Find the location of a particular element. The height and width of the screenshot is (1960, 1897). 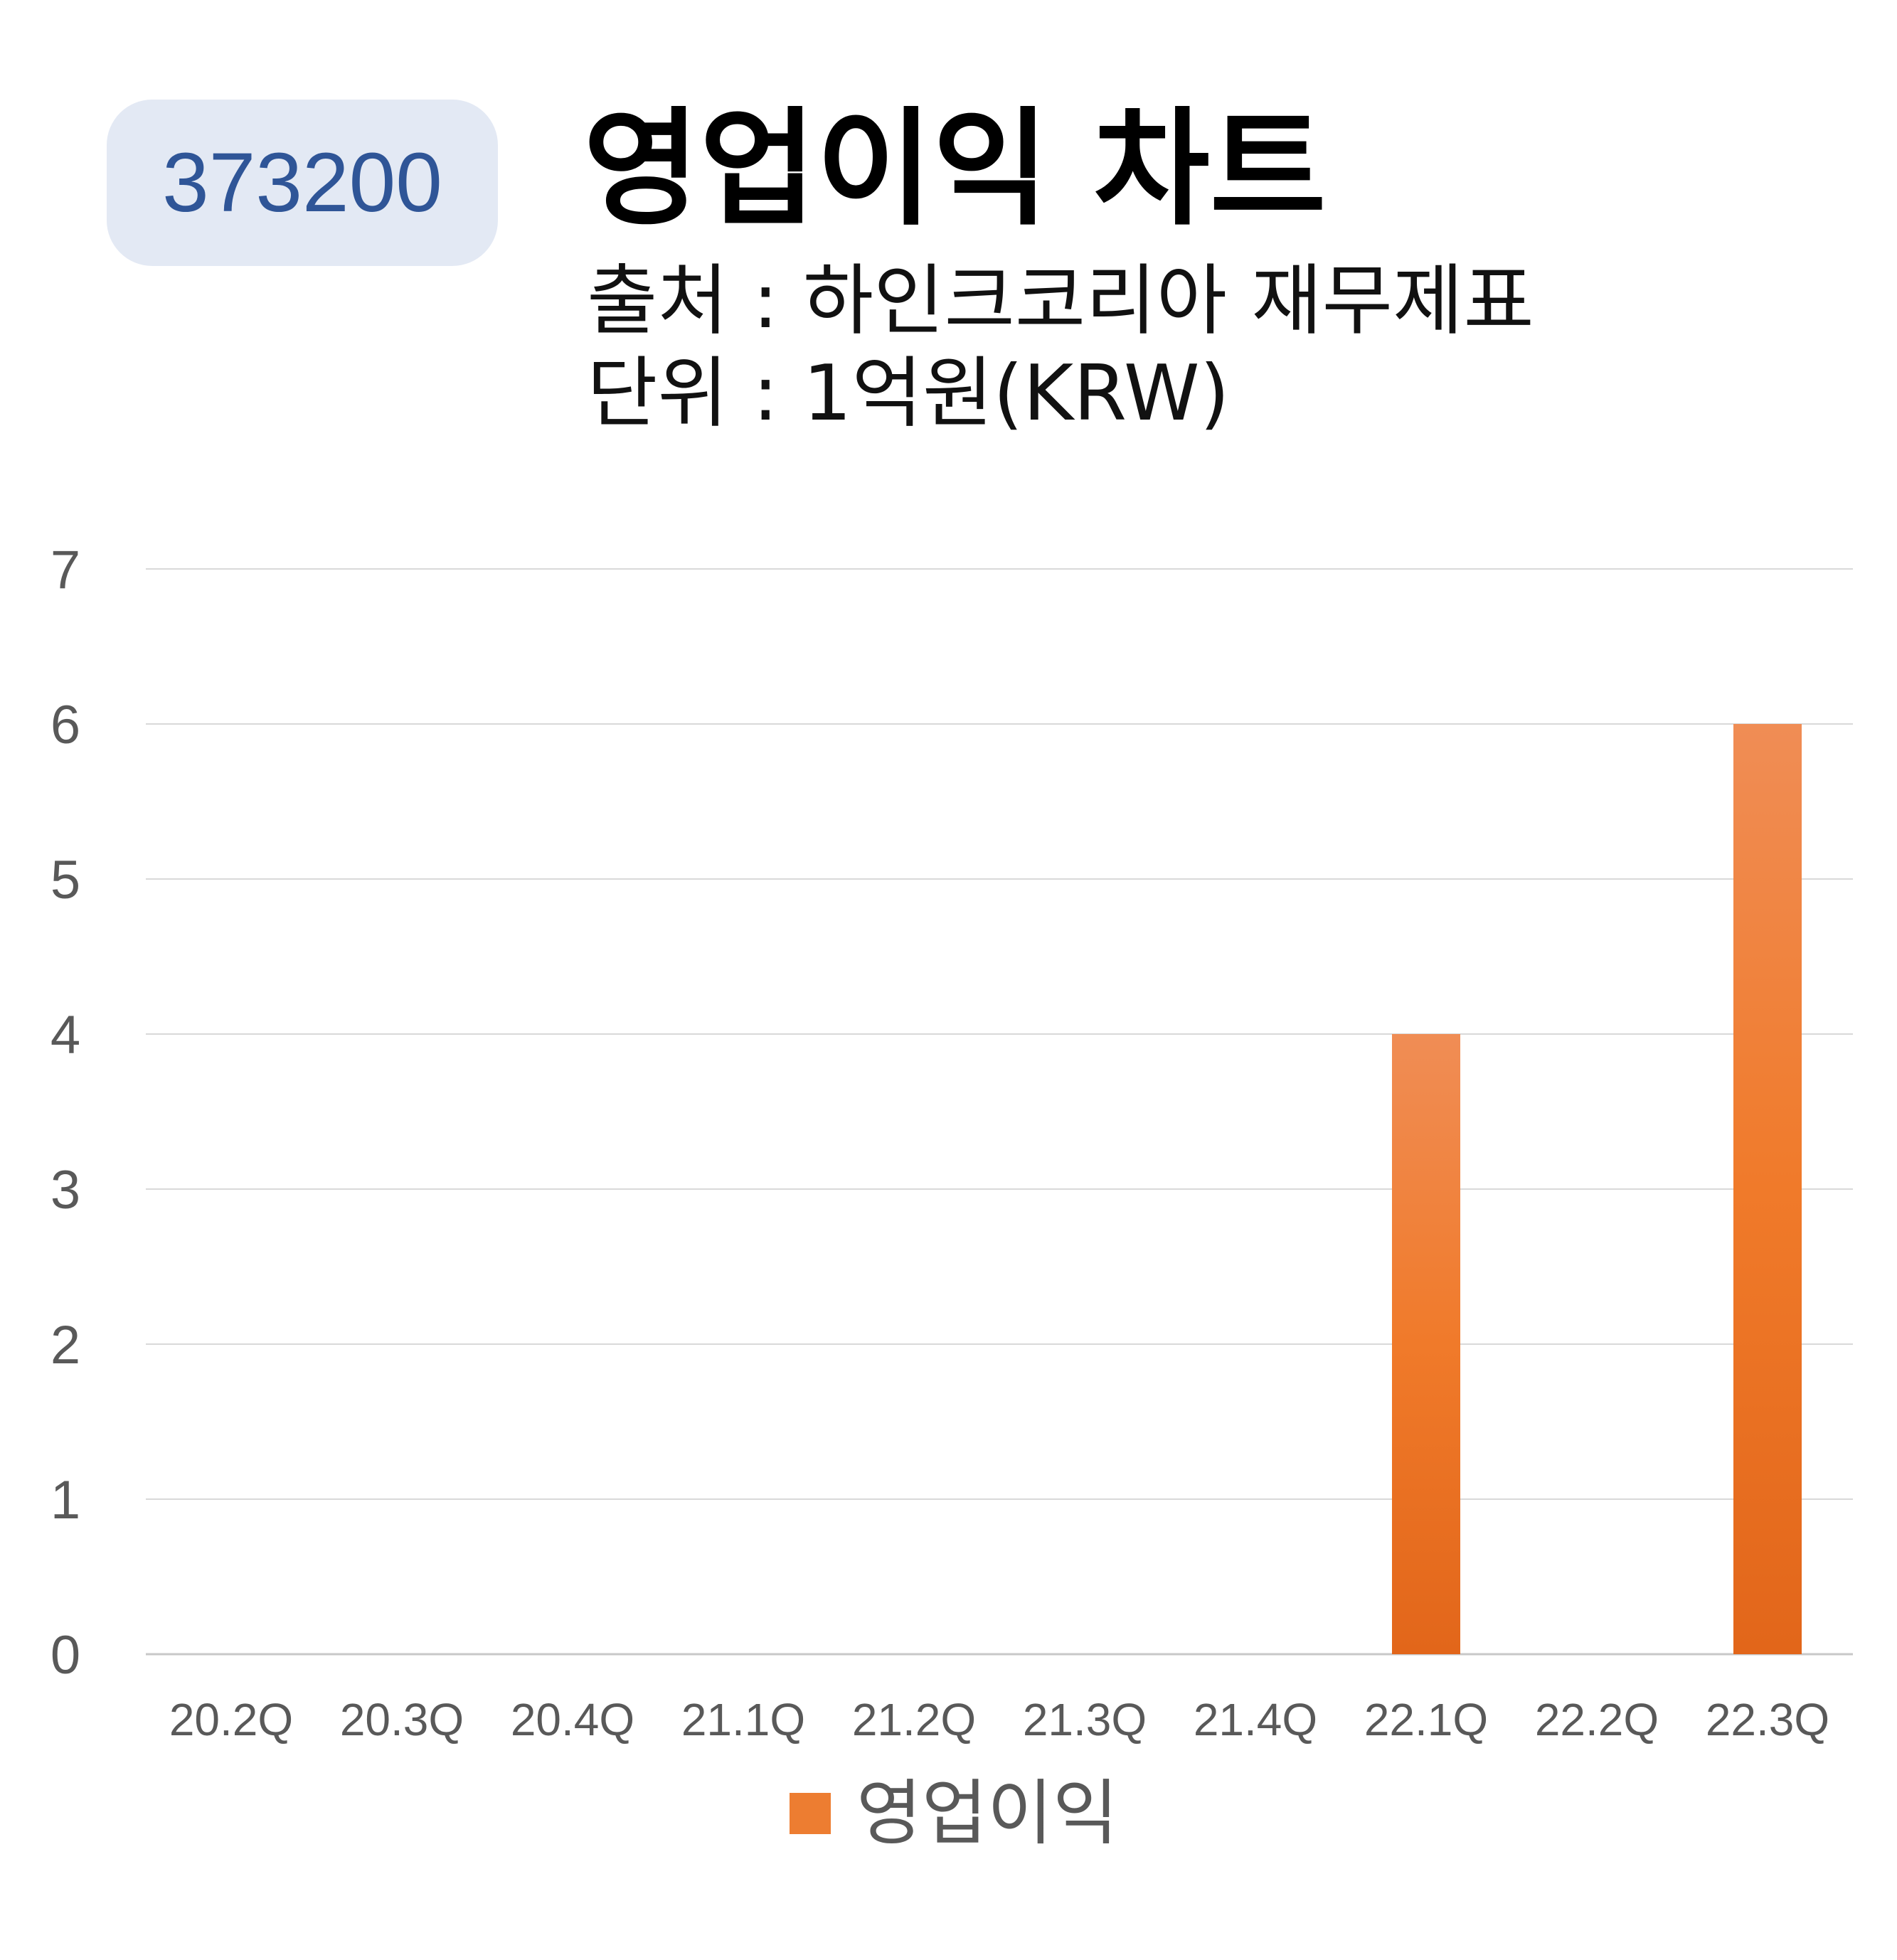

y-tick-label: 0 is located at coordinates (65, 1655).